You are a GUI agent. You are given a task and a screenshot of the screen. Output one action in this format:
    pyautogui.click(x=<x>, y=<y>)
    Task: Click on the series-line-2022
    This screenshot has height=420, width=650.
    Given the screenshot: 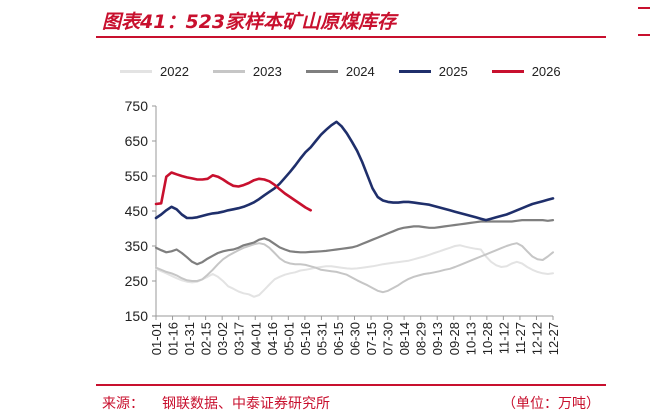 What is the action you would take?
    pyautogui.click(x=354, y=271)
    